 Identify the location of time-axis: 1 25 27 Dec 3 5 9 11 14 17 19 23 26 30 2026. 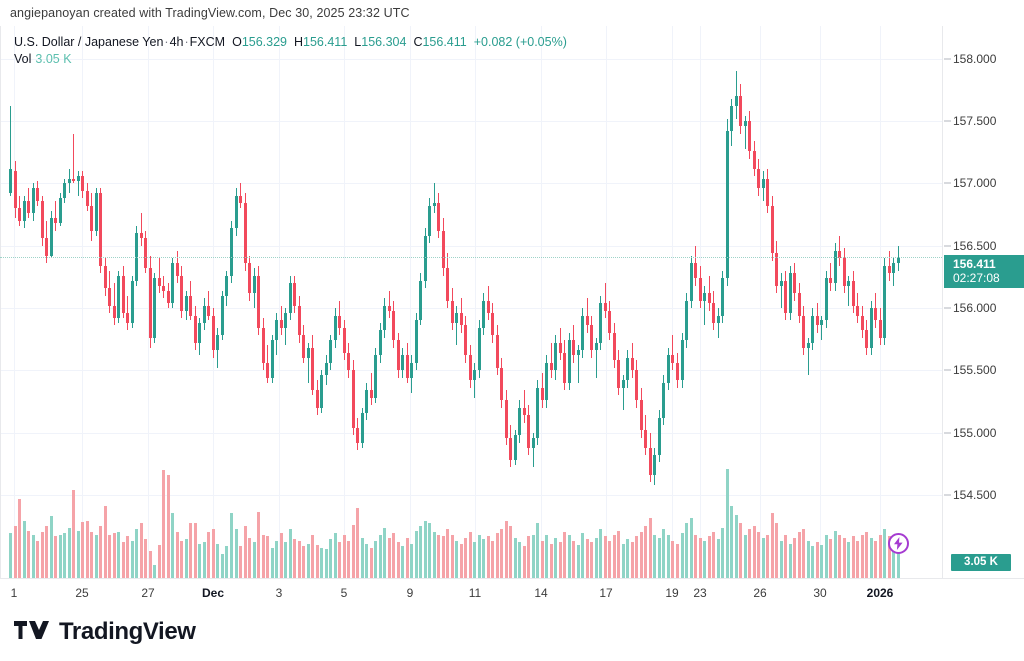
(512, 592).